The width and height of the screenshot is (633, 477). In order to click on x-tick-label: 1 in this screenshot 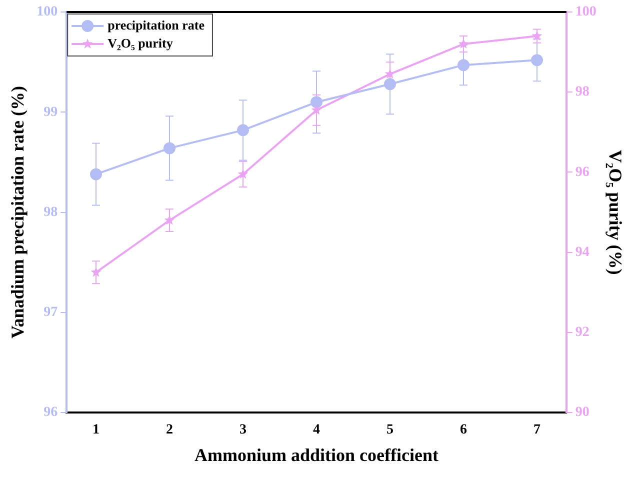, I will do `click(96, 430)`.